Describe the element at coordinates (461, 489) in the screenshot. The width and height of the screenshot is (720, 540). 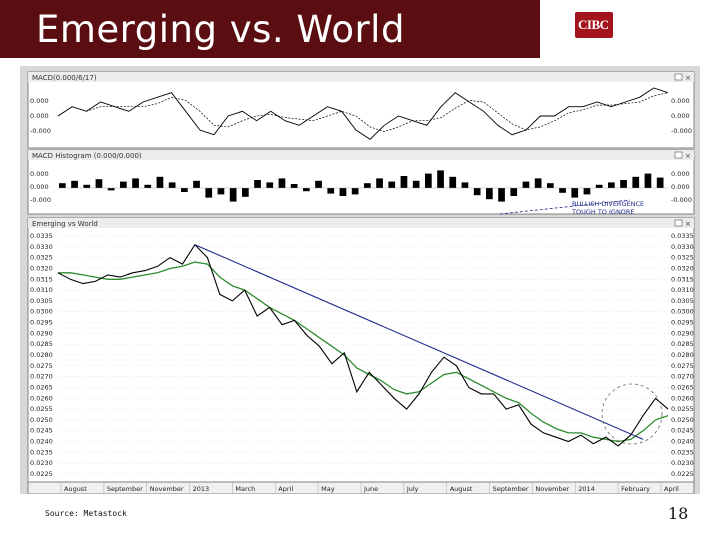
I see `time-axis-label: August` at that location.